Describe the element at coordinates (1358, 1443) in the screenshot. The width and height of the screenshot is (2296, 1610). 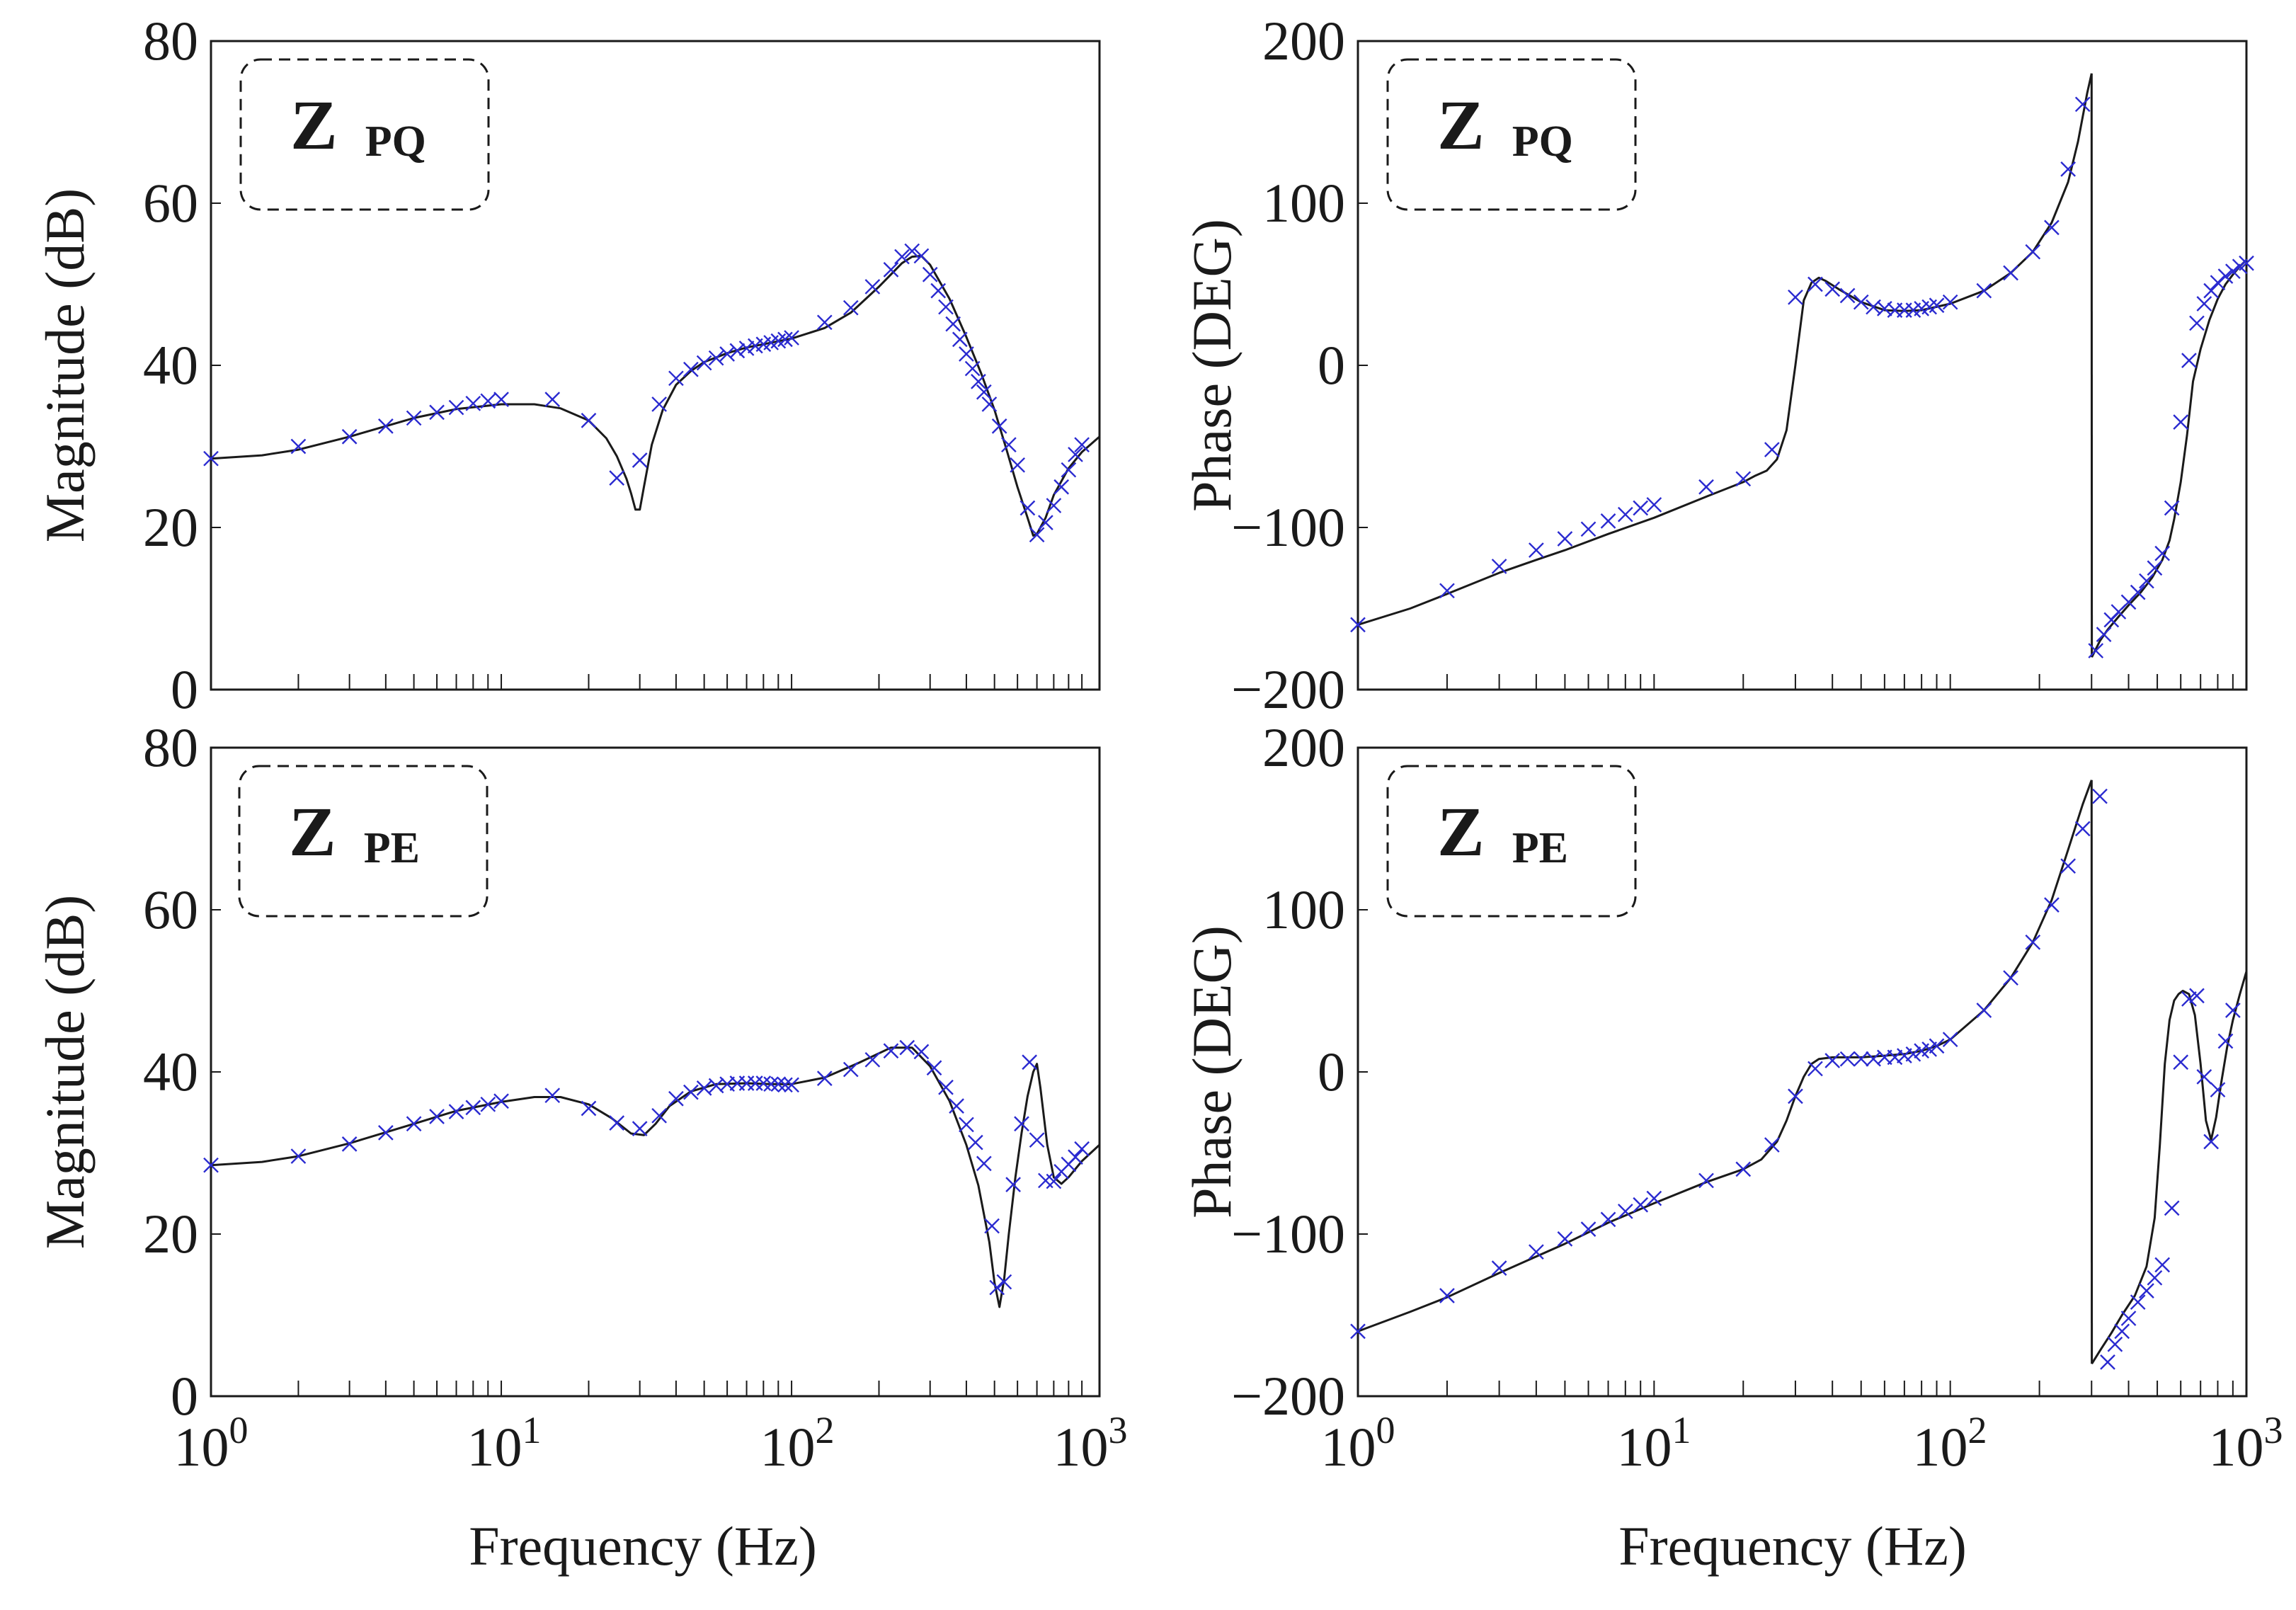
I see `x-tick-label: 100` at that location.